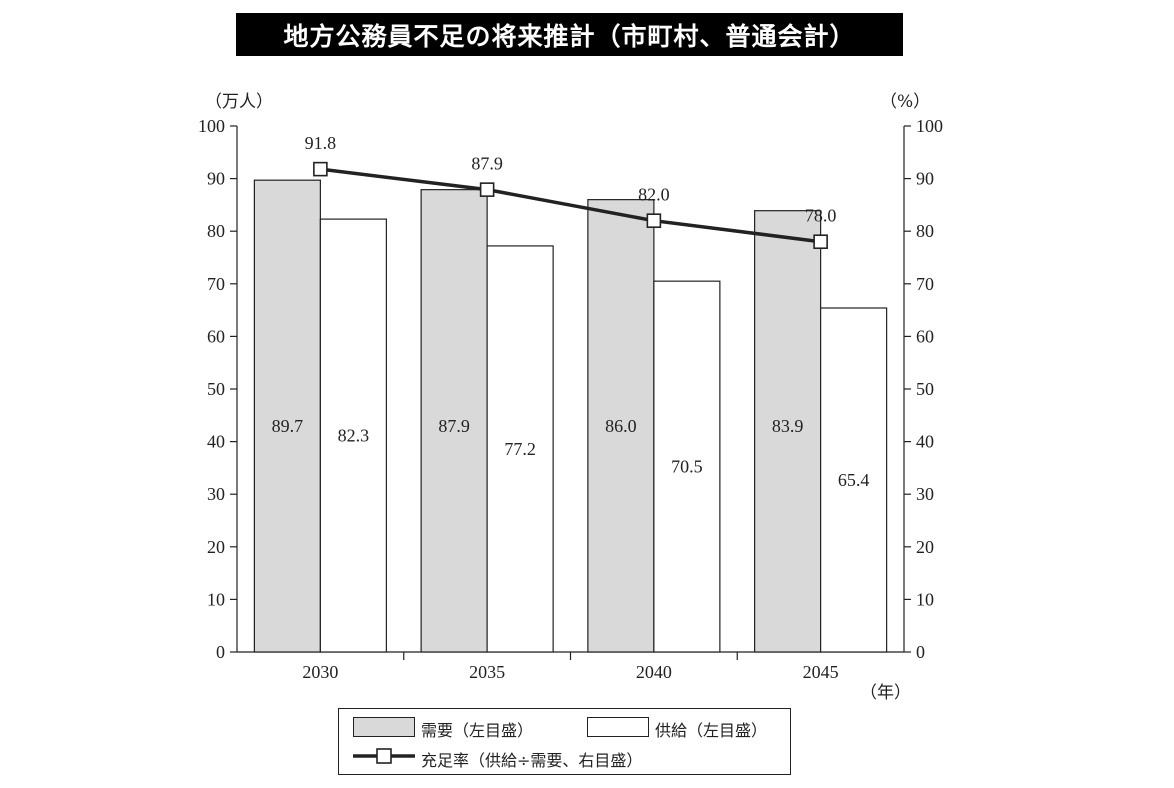  What do you see at coordinates (925, 389) in the screenshot?
I see `y-right-tick-label: 50` at bounding box center [925, 389].